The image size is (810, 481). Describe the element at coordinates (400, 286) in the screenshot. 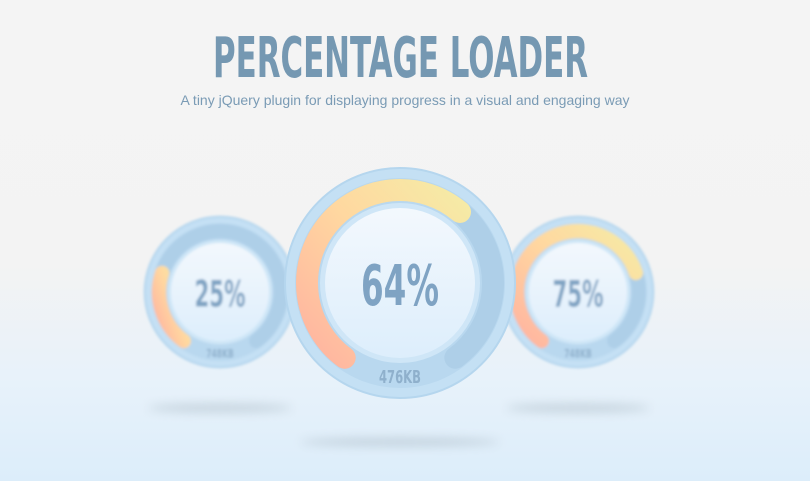

I see `loader-percent-label: 64%` at that location.